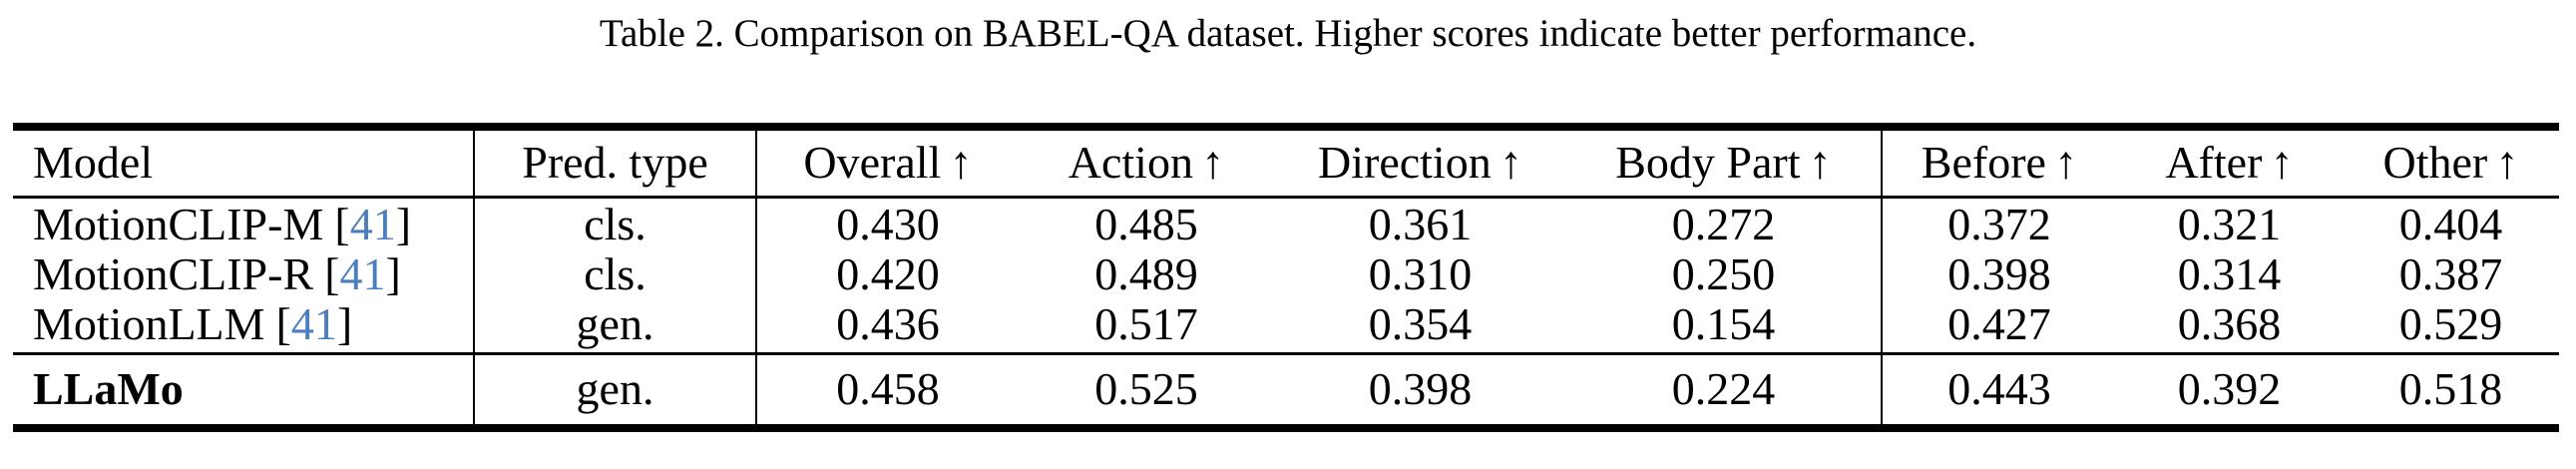 This screenshot has width=2576, height=469. I want to click on cell-body-part: 0.272, so click(1723, 224).